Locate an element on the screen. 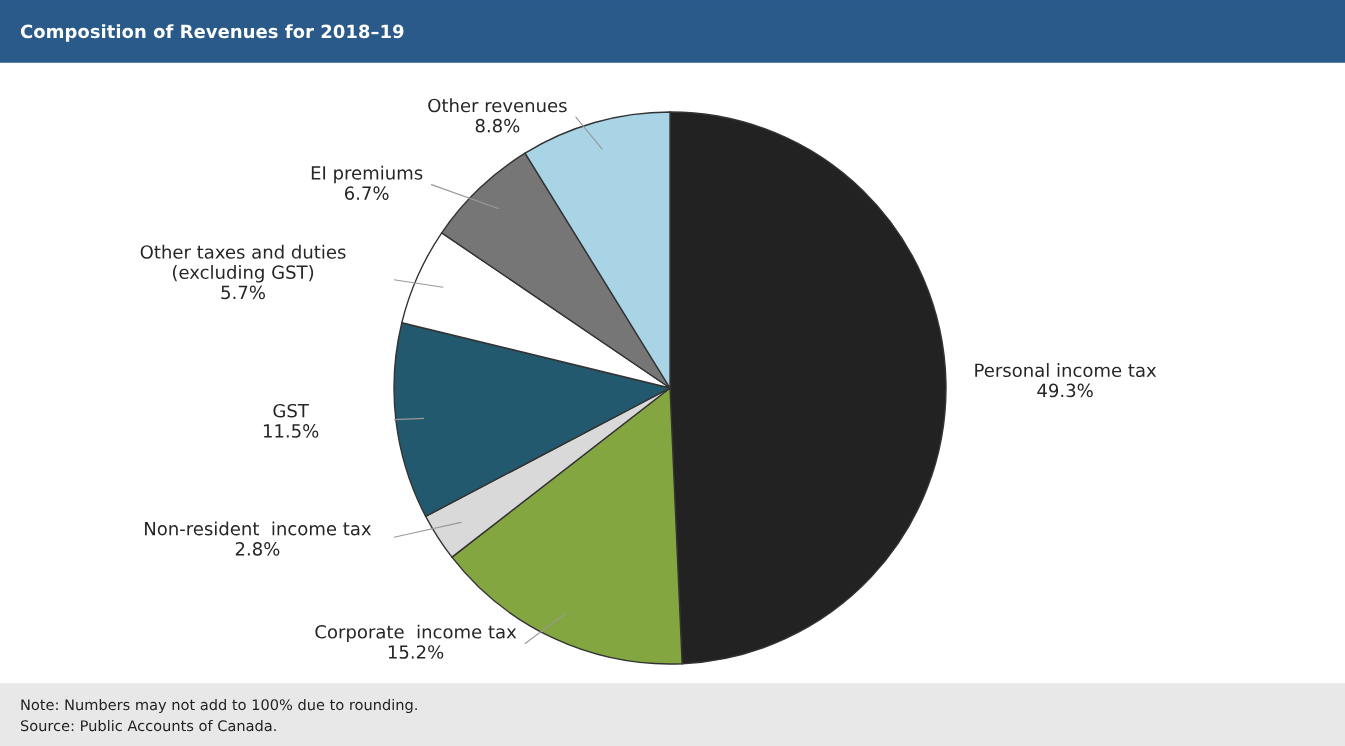 The height and width of the screenshot is (746, 1345). source-note: Source: Public Accounts of Canada. is located at coordinates (148, 725).